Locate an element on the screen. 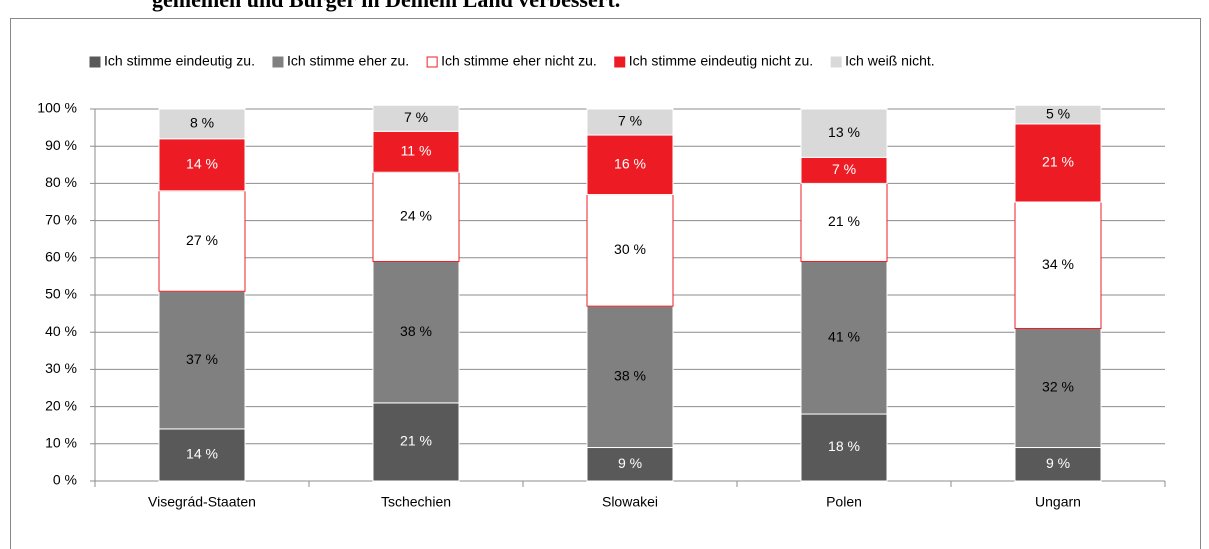 This screenshot has height=549, width=1209. data-label: 5 % is located at coordinates (1058, 113).